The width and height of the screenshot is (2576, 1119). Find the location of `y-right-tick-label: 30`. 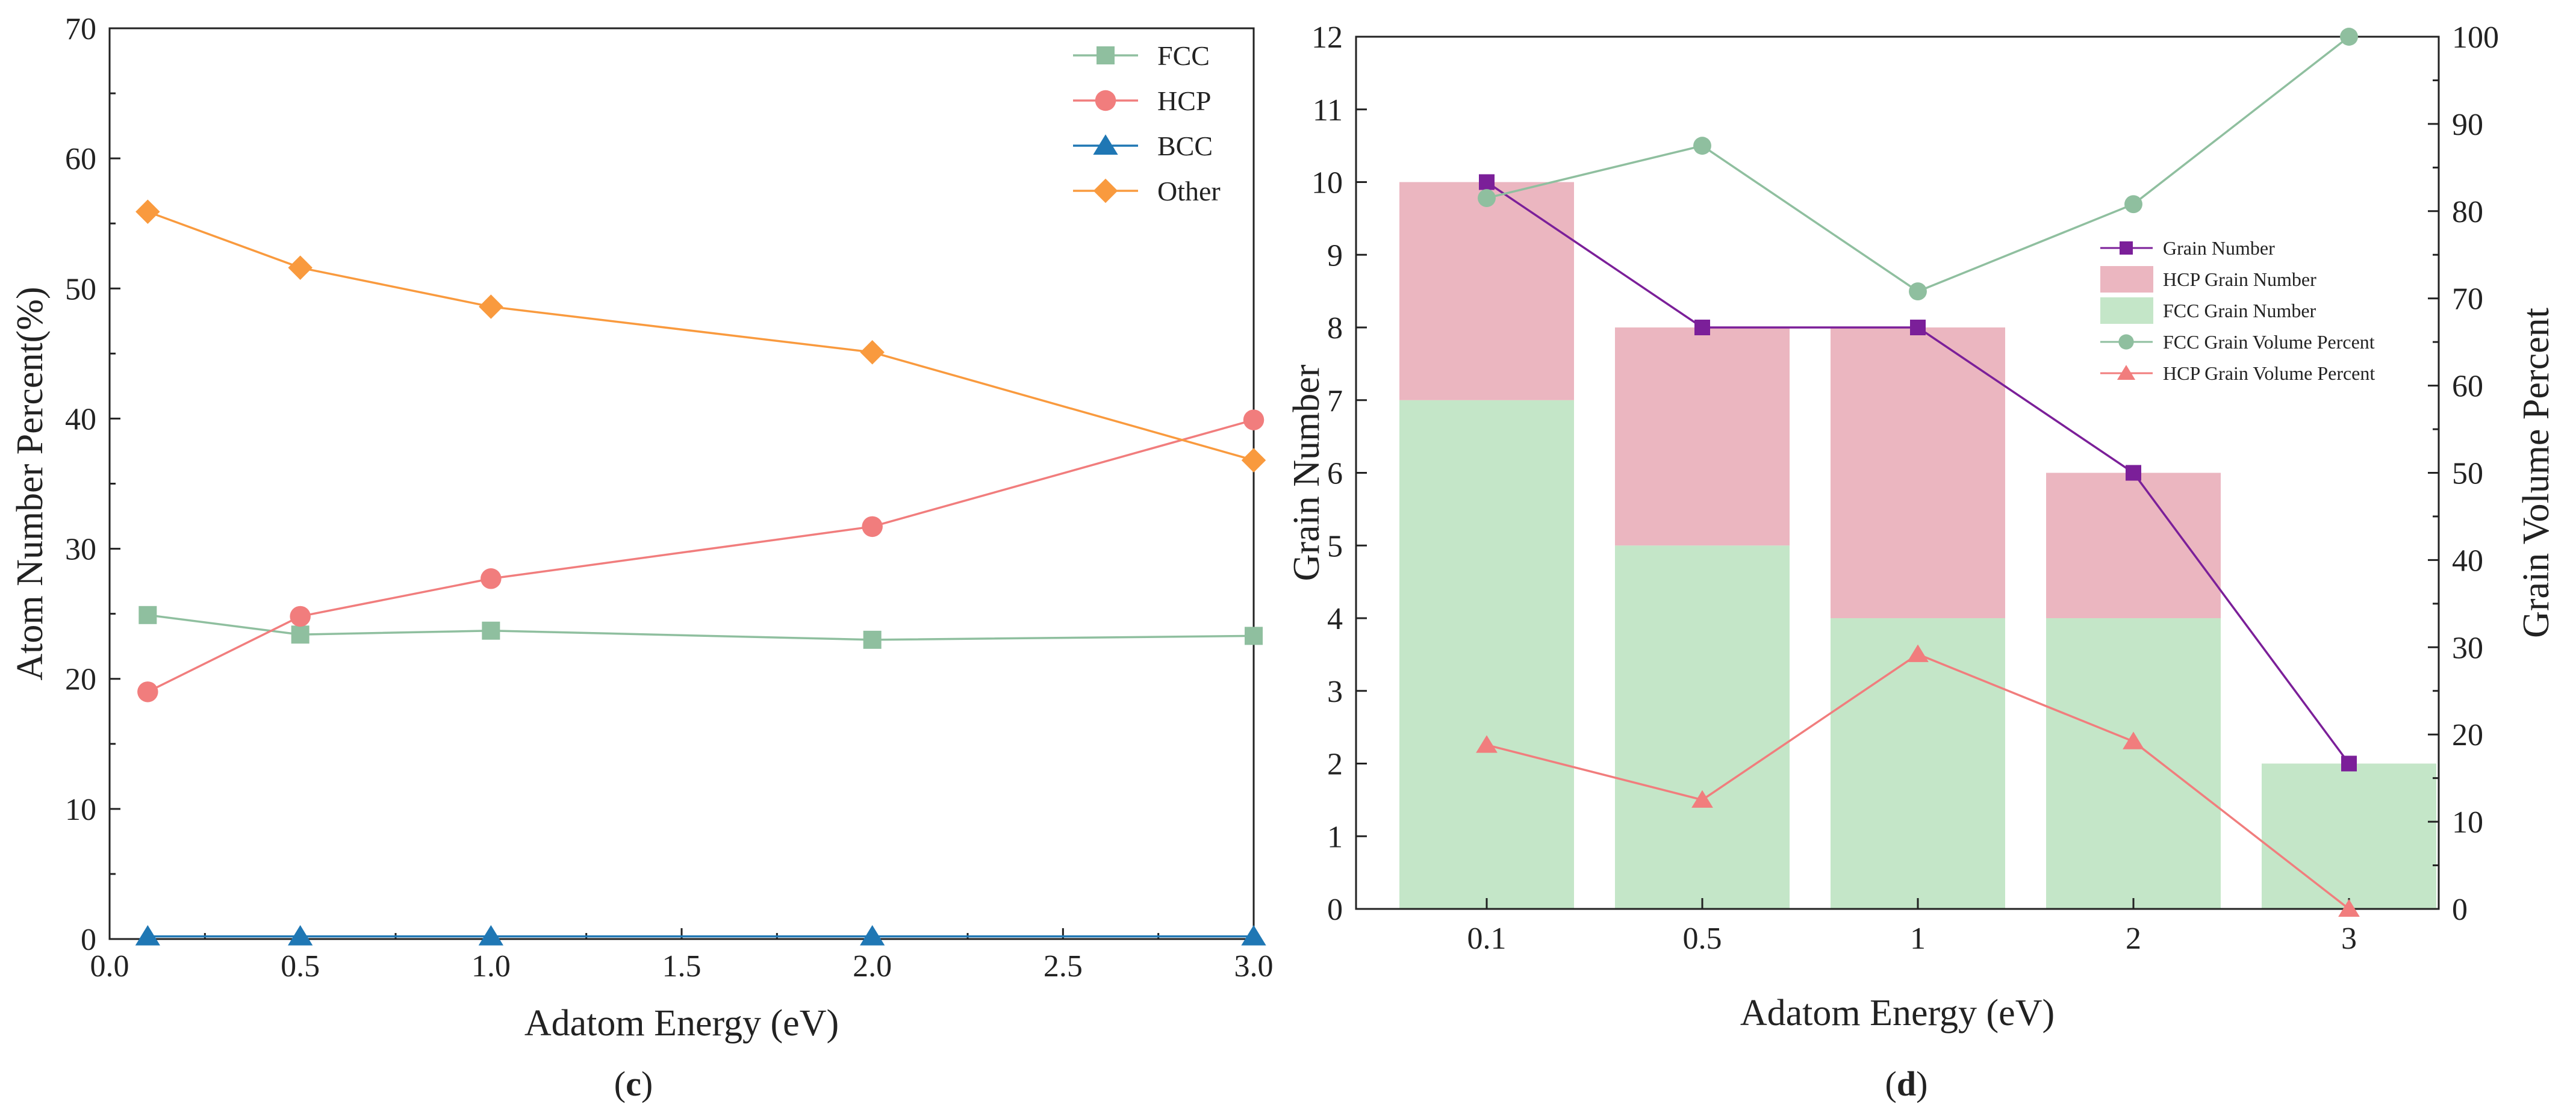

y-right-tick-label: 30 is located at coordinates (2467, 648).